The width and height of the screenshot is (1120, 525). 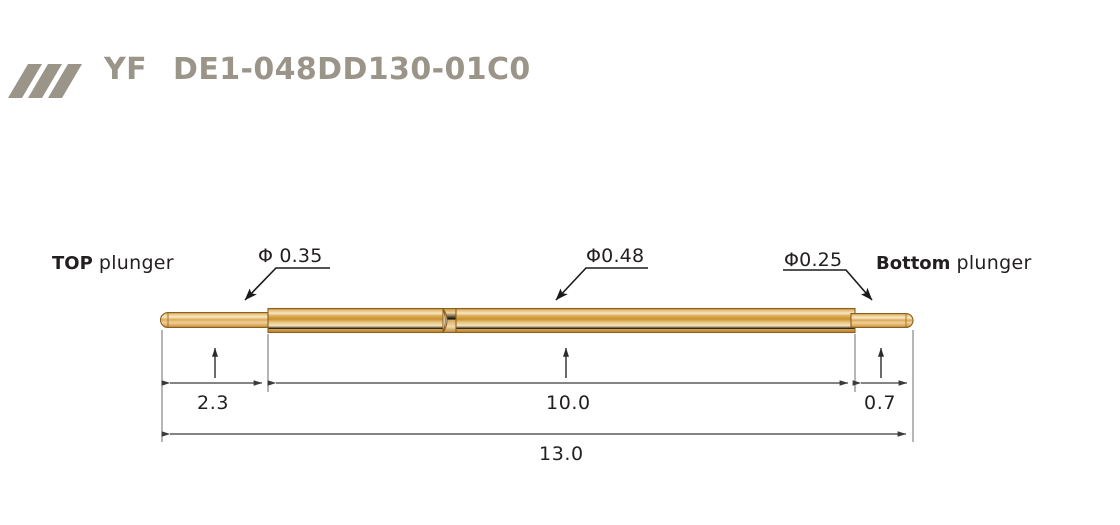 I want to click on leader-bottom-plunger, so click(x=828, y=285).